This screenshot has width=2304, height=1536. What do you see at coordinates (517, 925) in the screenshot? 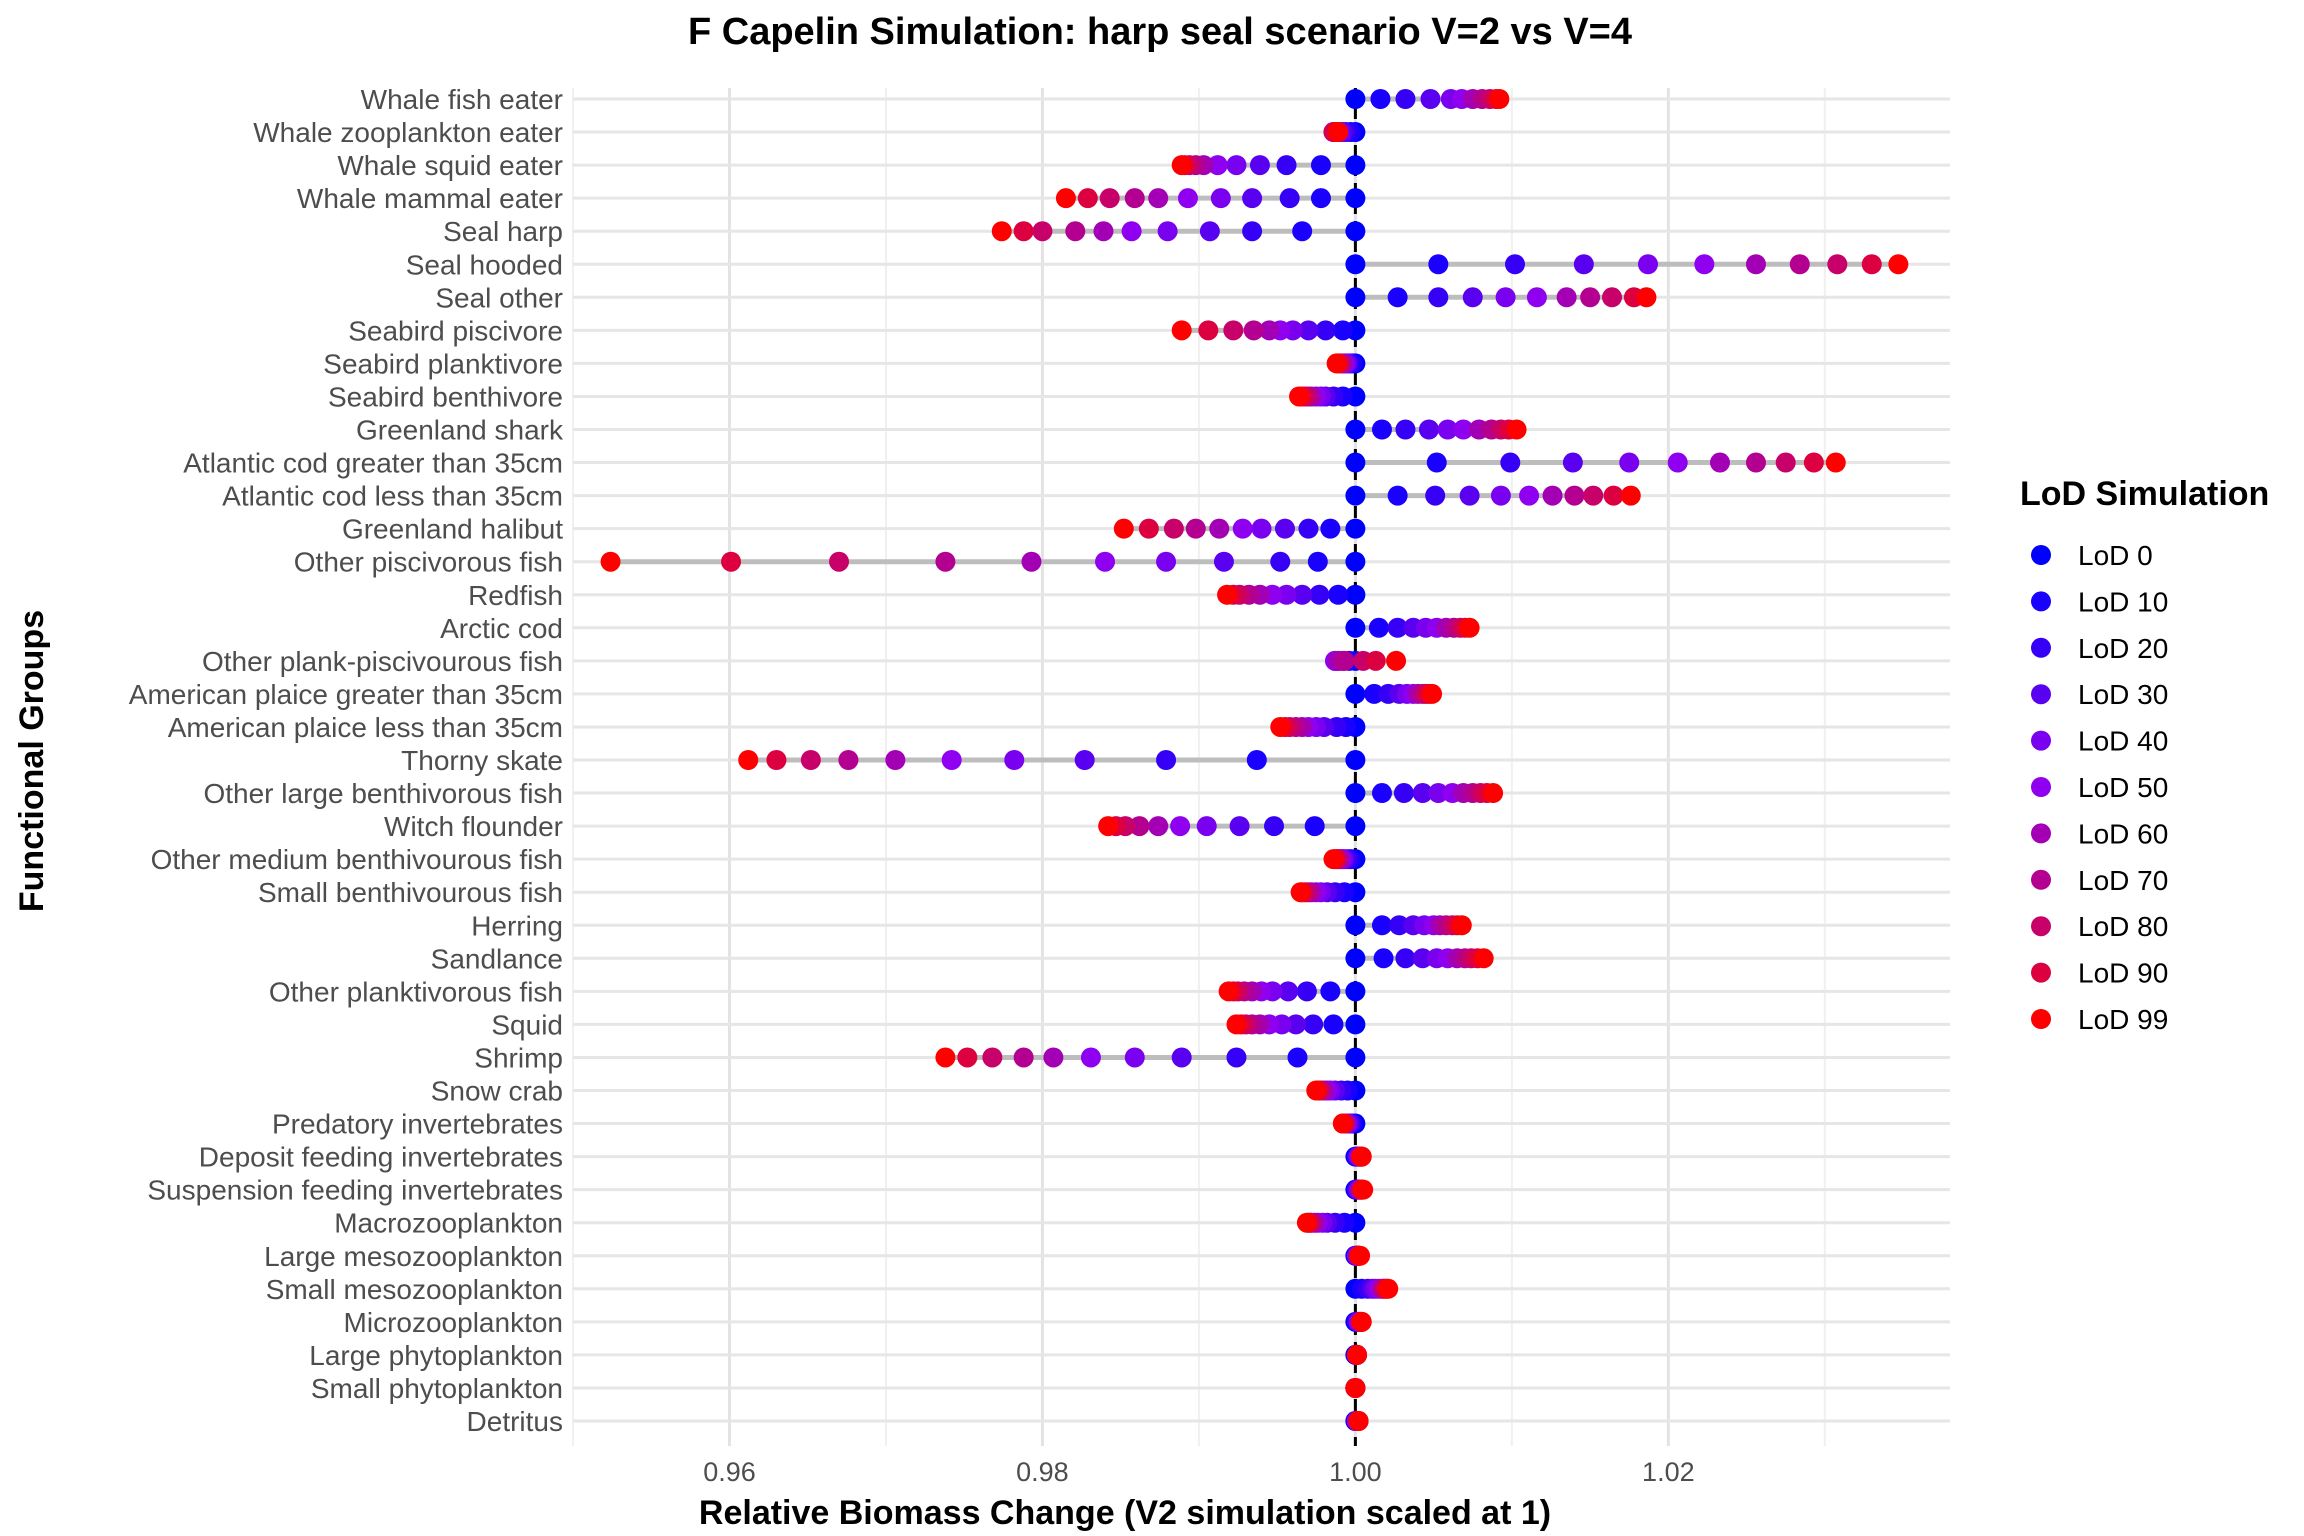
I see `y-tick-label: Herring` at bounding box center [517, 925].